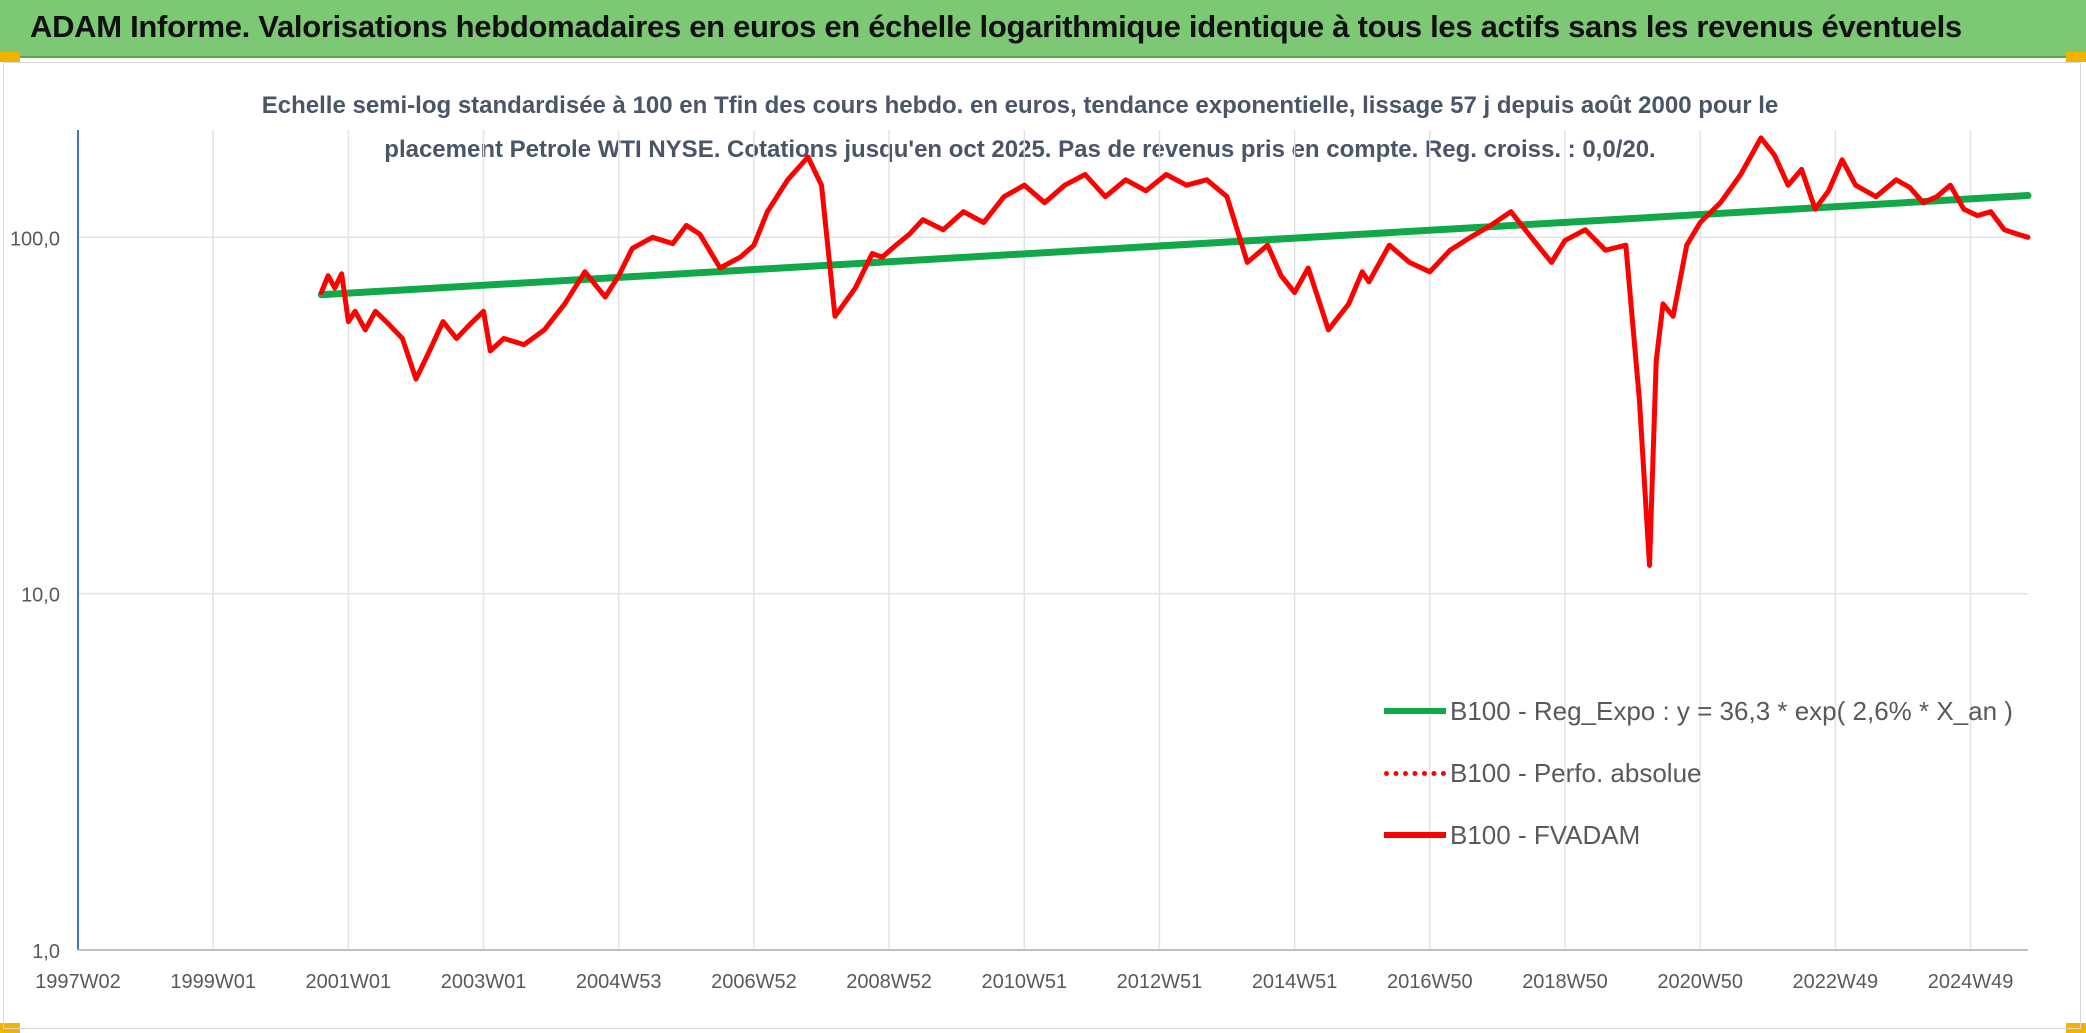  Describe the element at coordinates (1024, 982) in the screenshot. I see `x-tick-label: 2010W51` at that location.